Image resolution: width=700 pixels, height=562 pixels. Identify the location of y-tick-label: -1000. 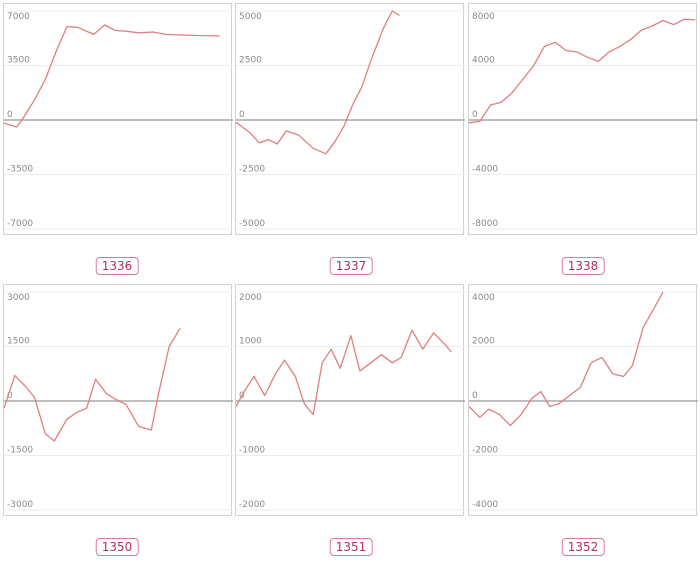
(252, 451).